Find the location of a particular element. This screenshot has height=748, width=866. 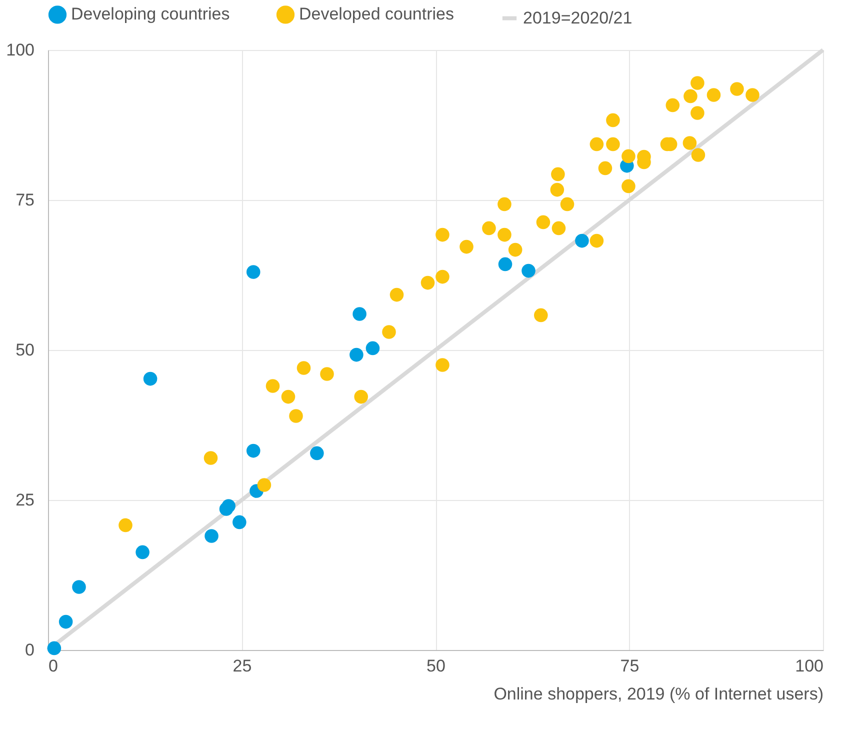

x-tick-label: 50 is located at coordinates (436, 666).